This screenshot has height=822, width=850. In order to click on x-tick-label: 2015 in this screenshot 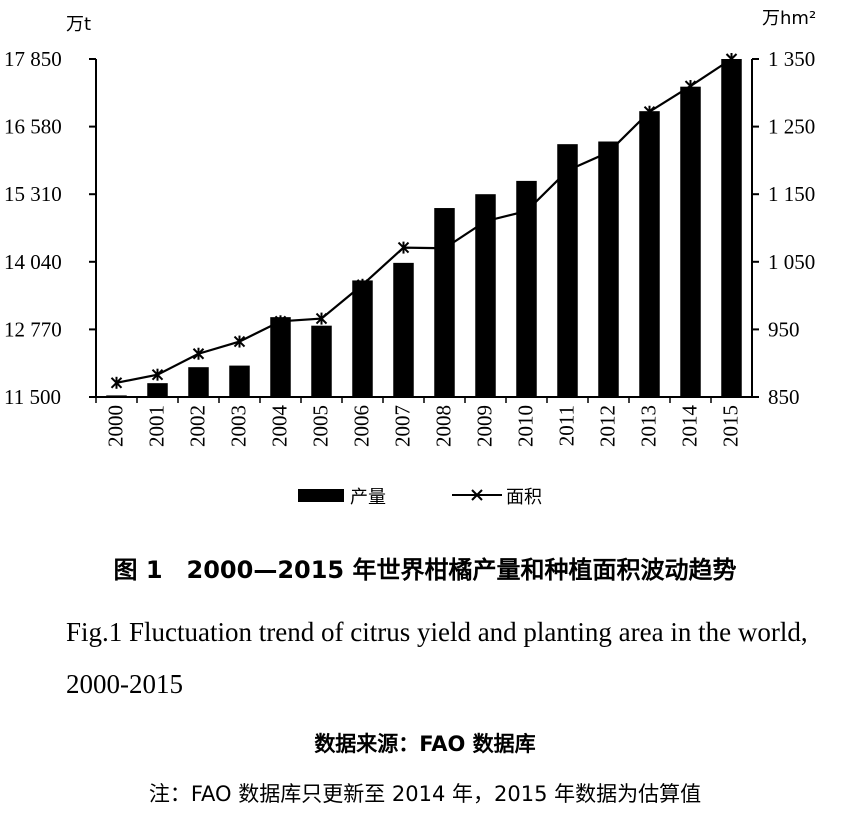, I will do `click(731, 426)`.